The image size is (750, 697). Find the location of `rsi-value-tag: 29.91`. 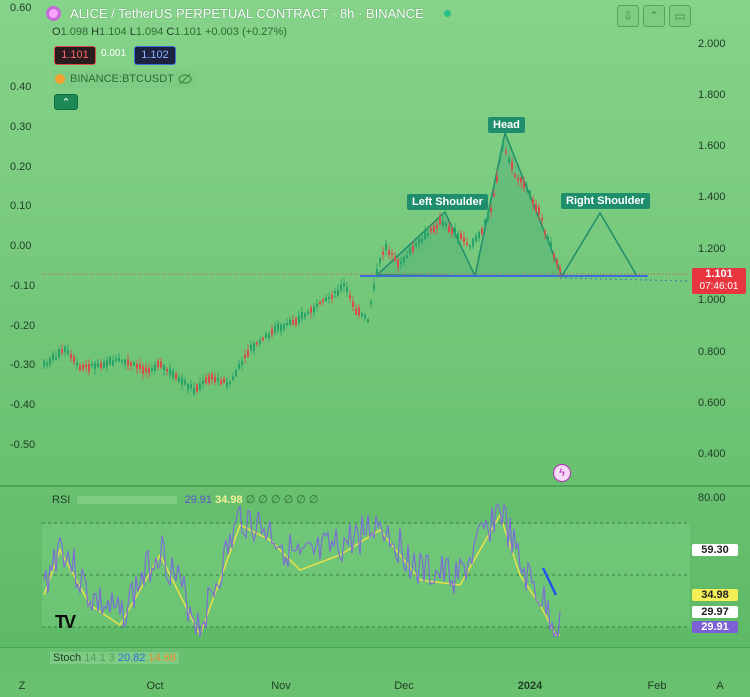

rsi-value-tag: 29.91 is located at coordinates (715, 627).